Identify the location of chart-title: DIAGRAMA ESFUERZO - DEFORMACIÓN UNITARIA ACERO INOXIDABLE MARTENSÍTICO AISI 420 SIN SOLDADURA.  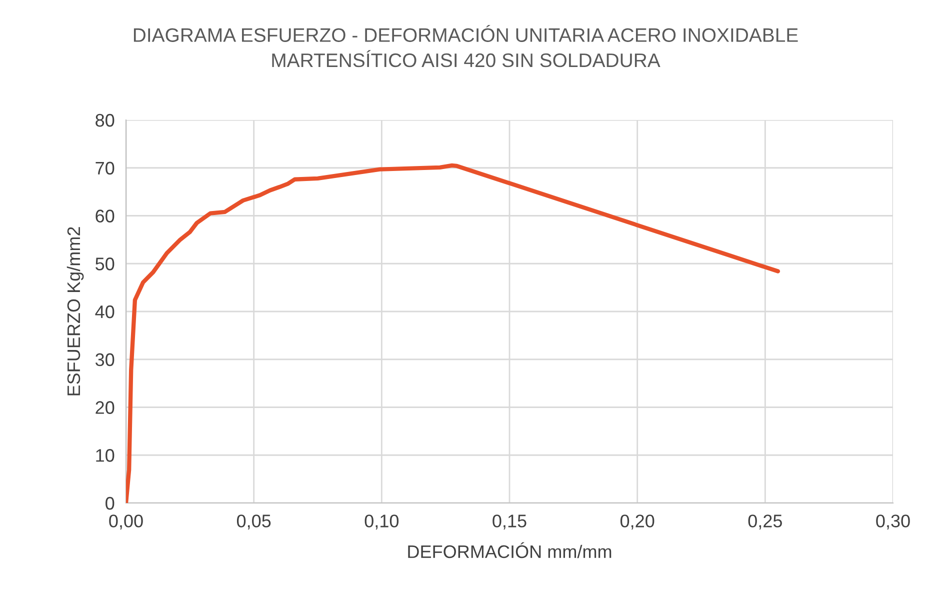
(466, 46).